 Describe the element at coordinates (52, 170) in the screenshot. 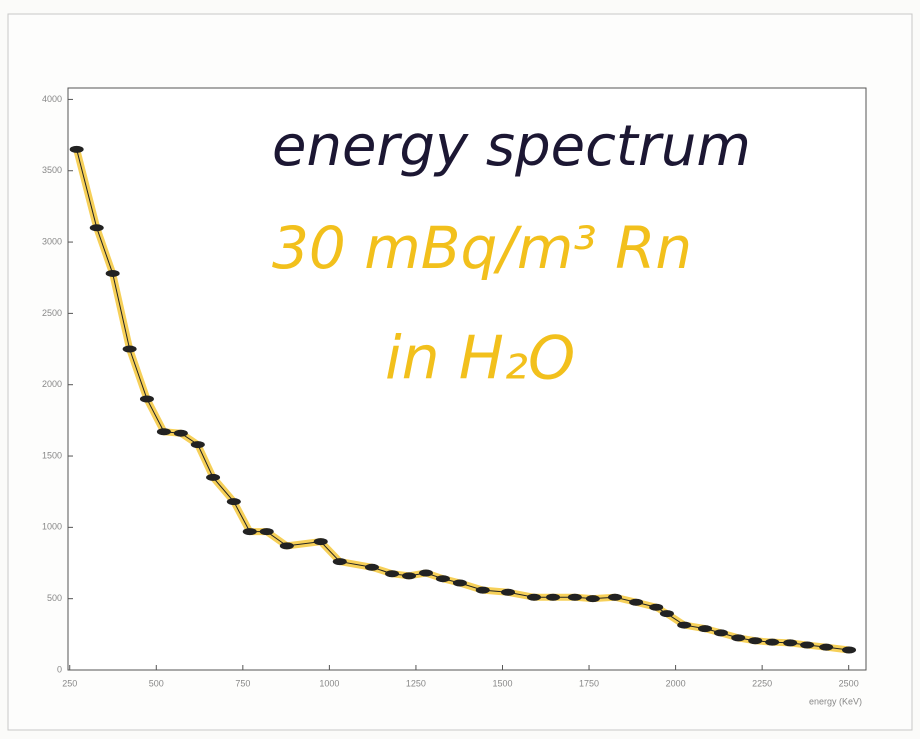

I see `y-tick-label: 3500` at that location.